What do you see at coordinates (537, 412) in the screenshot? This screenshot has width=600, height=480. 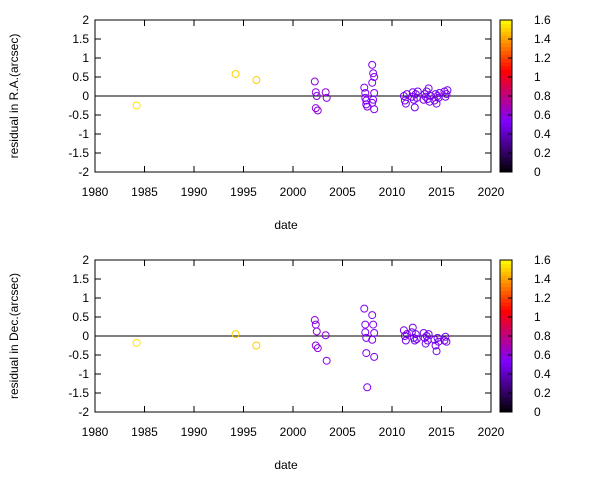 I see `colorbar-tick-label: 0` at bounding box center [537, 412].